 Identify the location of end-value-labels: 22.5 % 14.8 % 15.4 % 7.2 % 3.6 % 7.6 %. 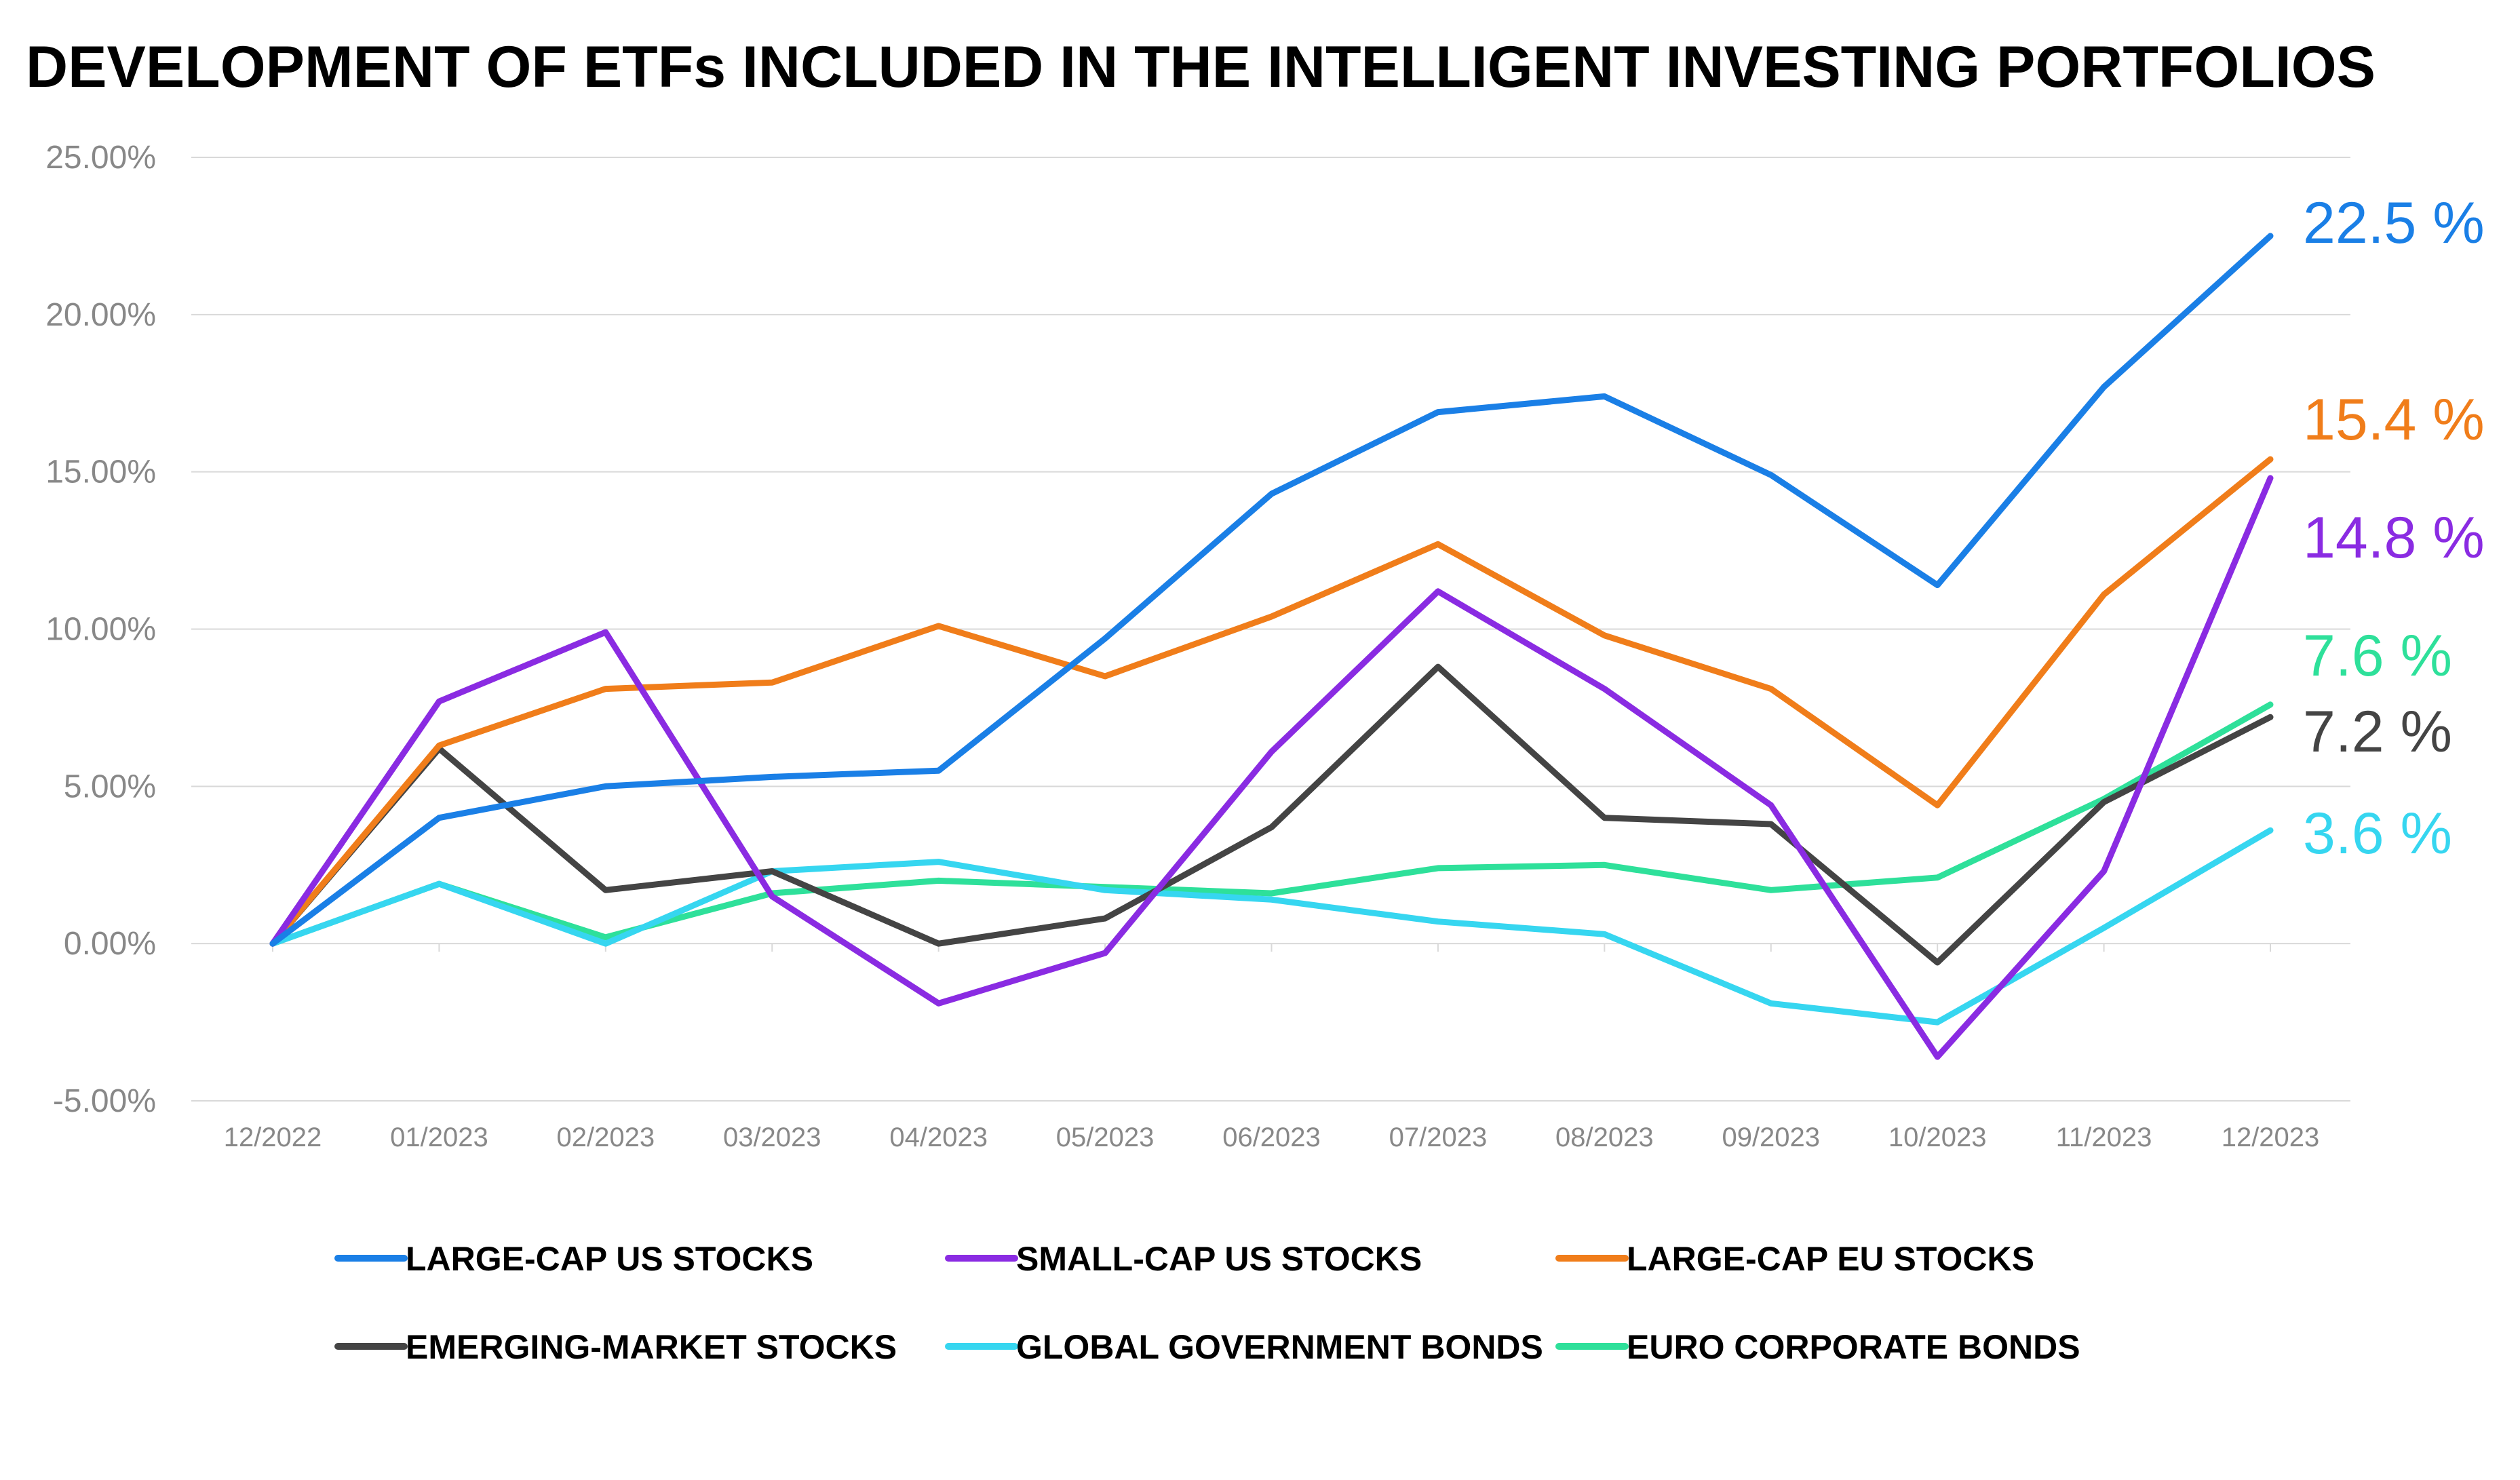
(2394, 528).